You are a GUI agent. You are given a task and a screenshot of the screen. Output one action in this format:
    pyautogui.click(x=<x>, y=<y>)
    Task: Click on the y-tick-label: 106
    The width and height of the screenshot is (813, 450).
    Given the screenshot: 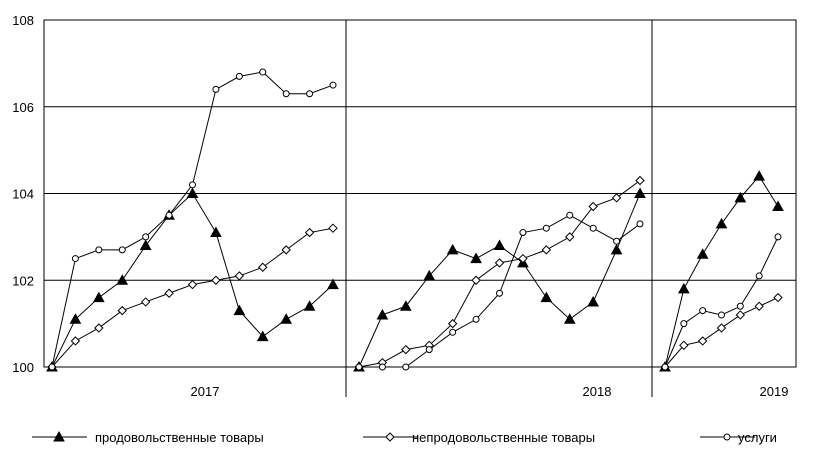 What is the action you would take?
    pyautogui.click(x=23, y=107)
    